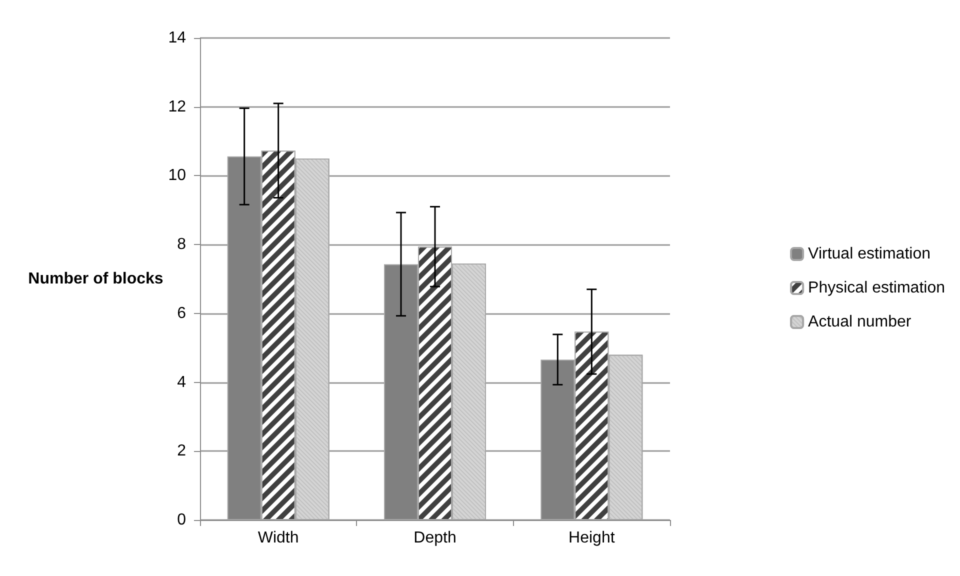  What do you see at coordinates (181, 382) in the screenshot?
I see `y-tick-label: 4` at bounding box center [181, 382].